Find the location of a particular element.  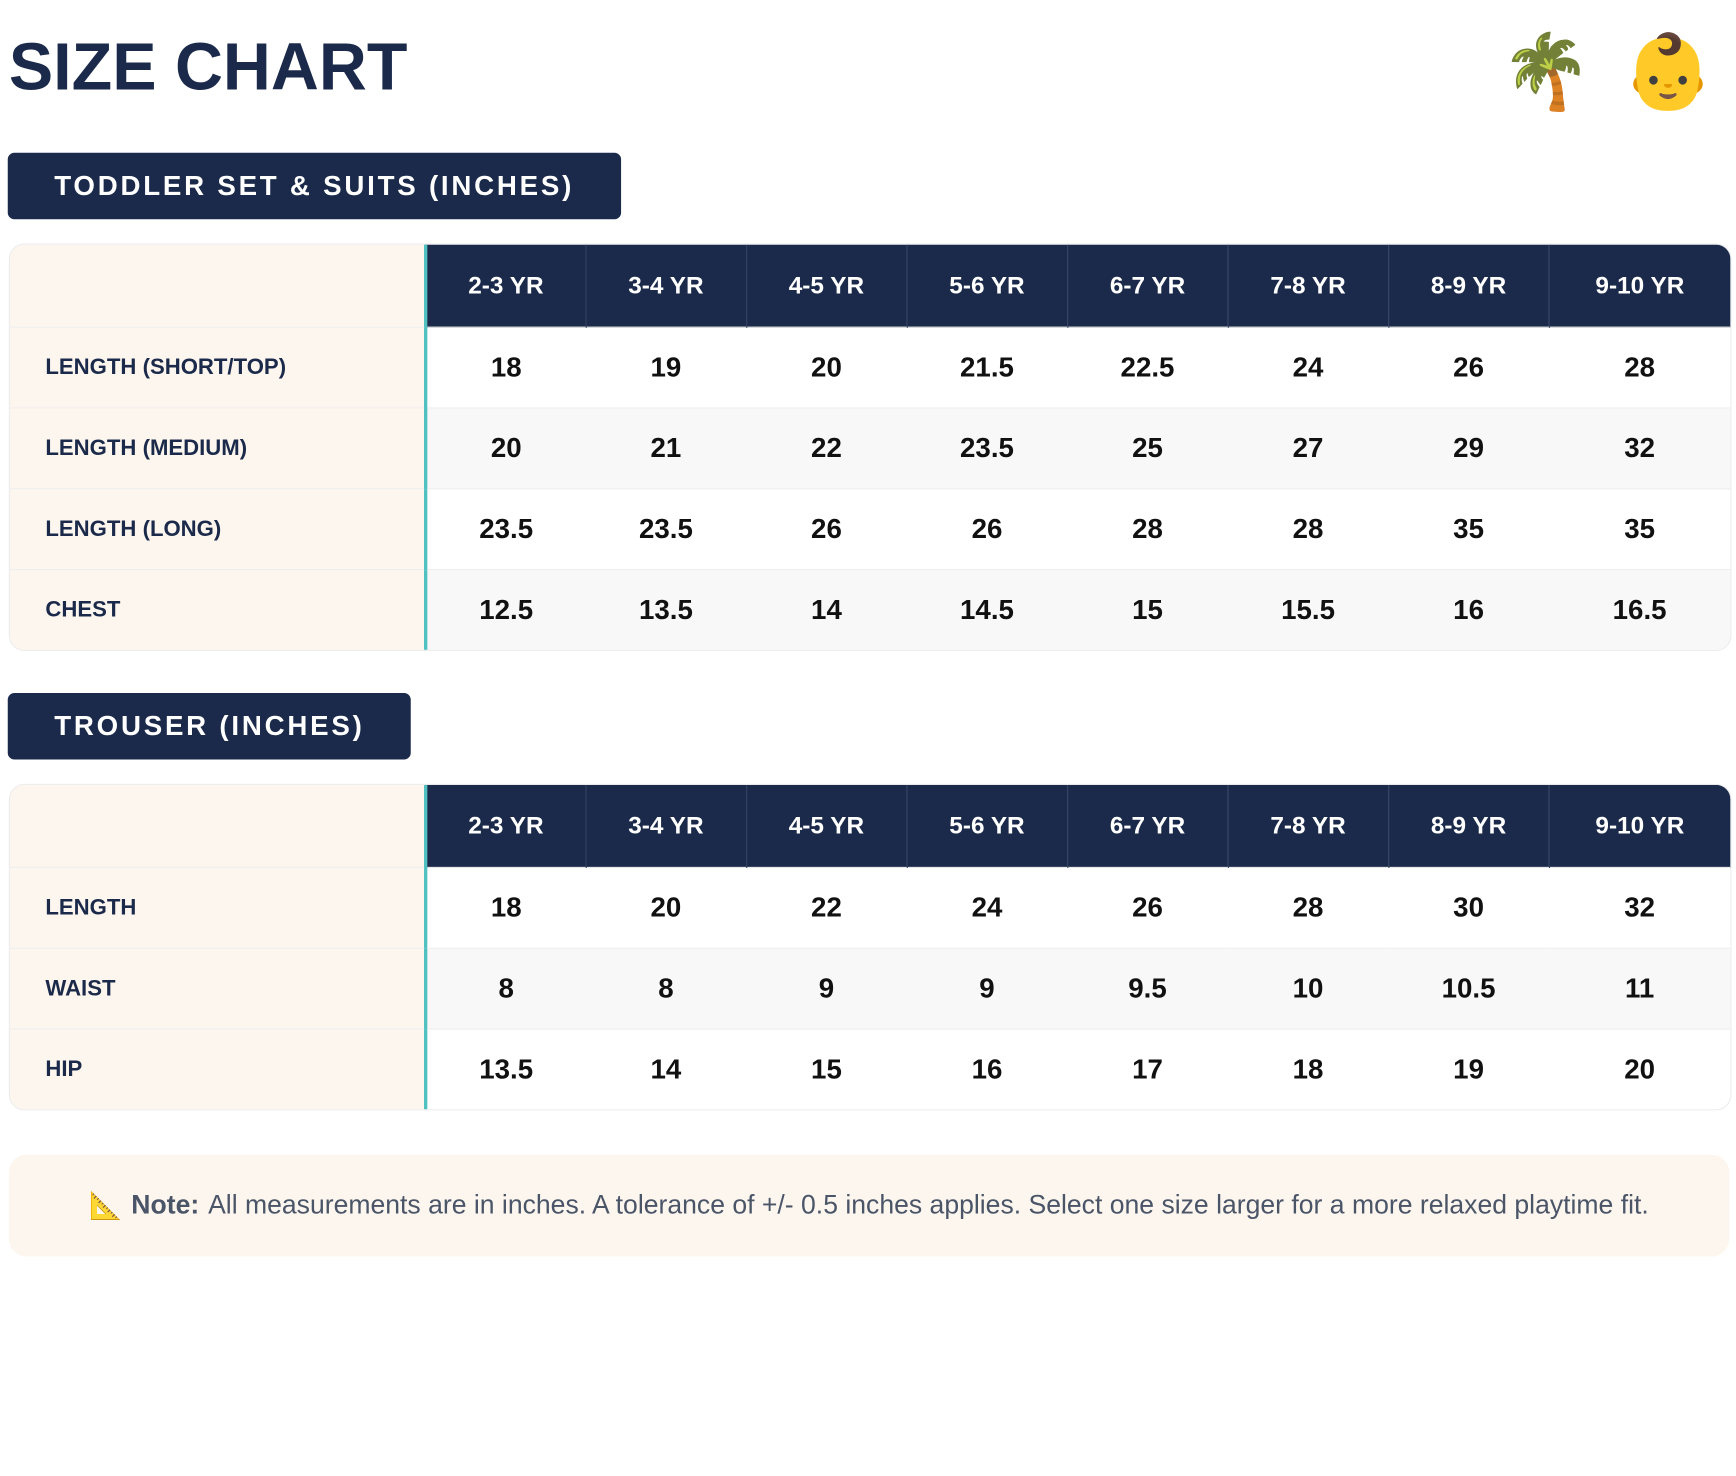

measure-value: 17 is located at coordinates (1147, 1069).